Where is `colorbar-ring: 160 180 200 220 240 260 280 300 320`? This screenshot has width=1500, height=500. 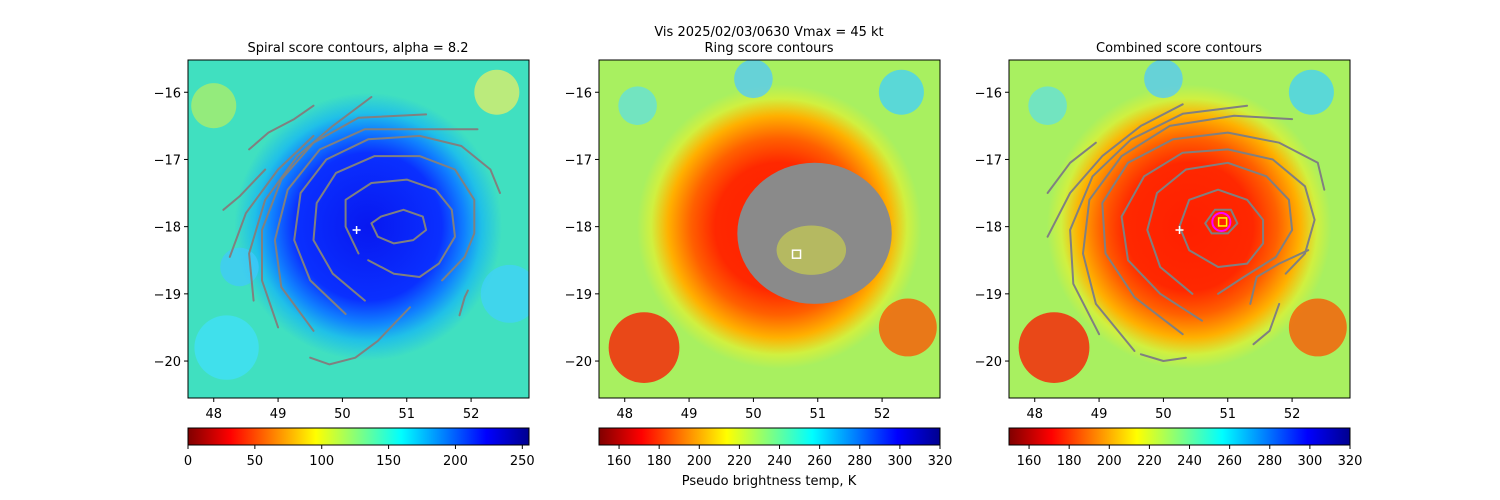
colorbar-ring: 160 180 200 220 240 260 280 300 320 is located at coordinates (775, 448).